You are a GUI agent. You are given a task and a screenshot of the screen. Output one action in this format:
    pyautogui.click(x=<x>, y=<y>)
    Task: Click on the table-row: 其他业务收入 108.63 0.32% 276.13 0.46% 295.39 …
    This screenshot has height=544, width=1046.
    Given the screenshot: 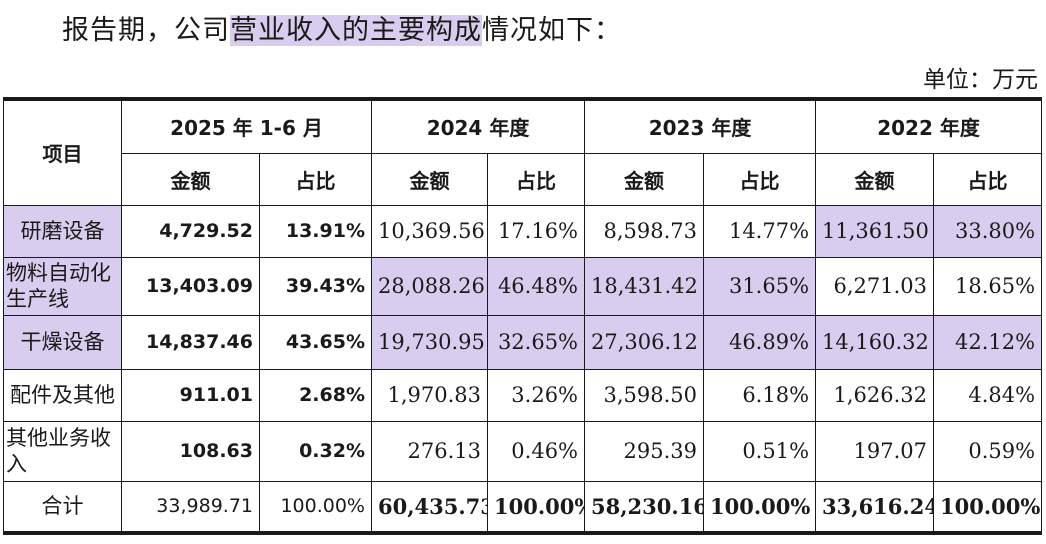 What is the action you would take?
    pyautogui.click(x=523, y=451)
    